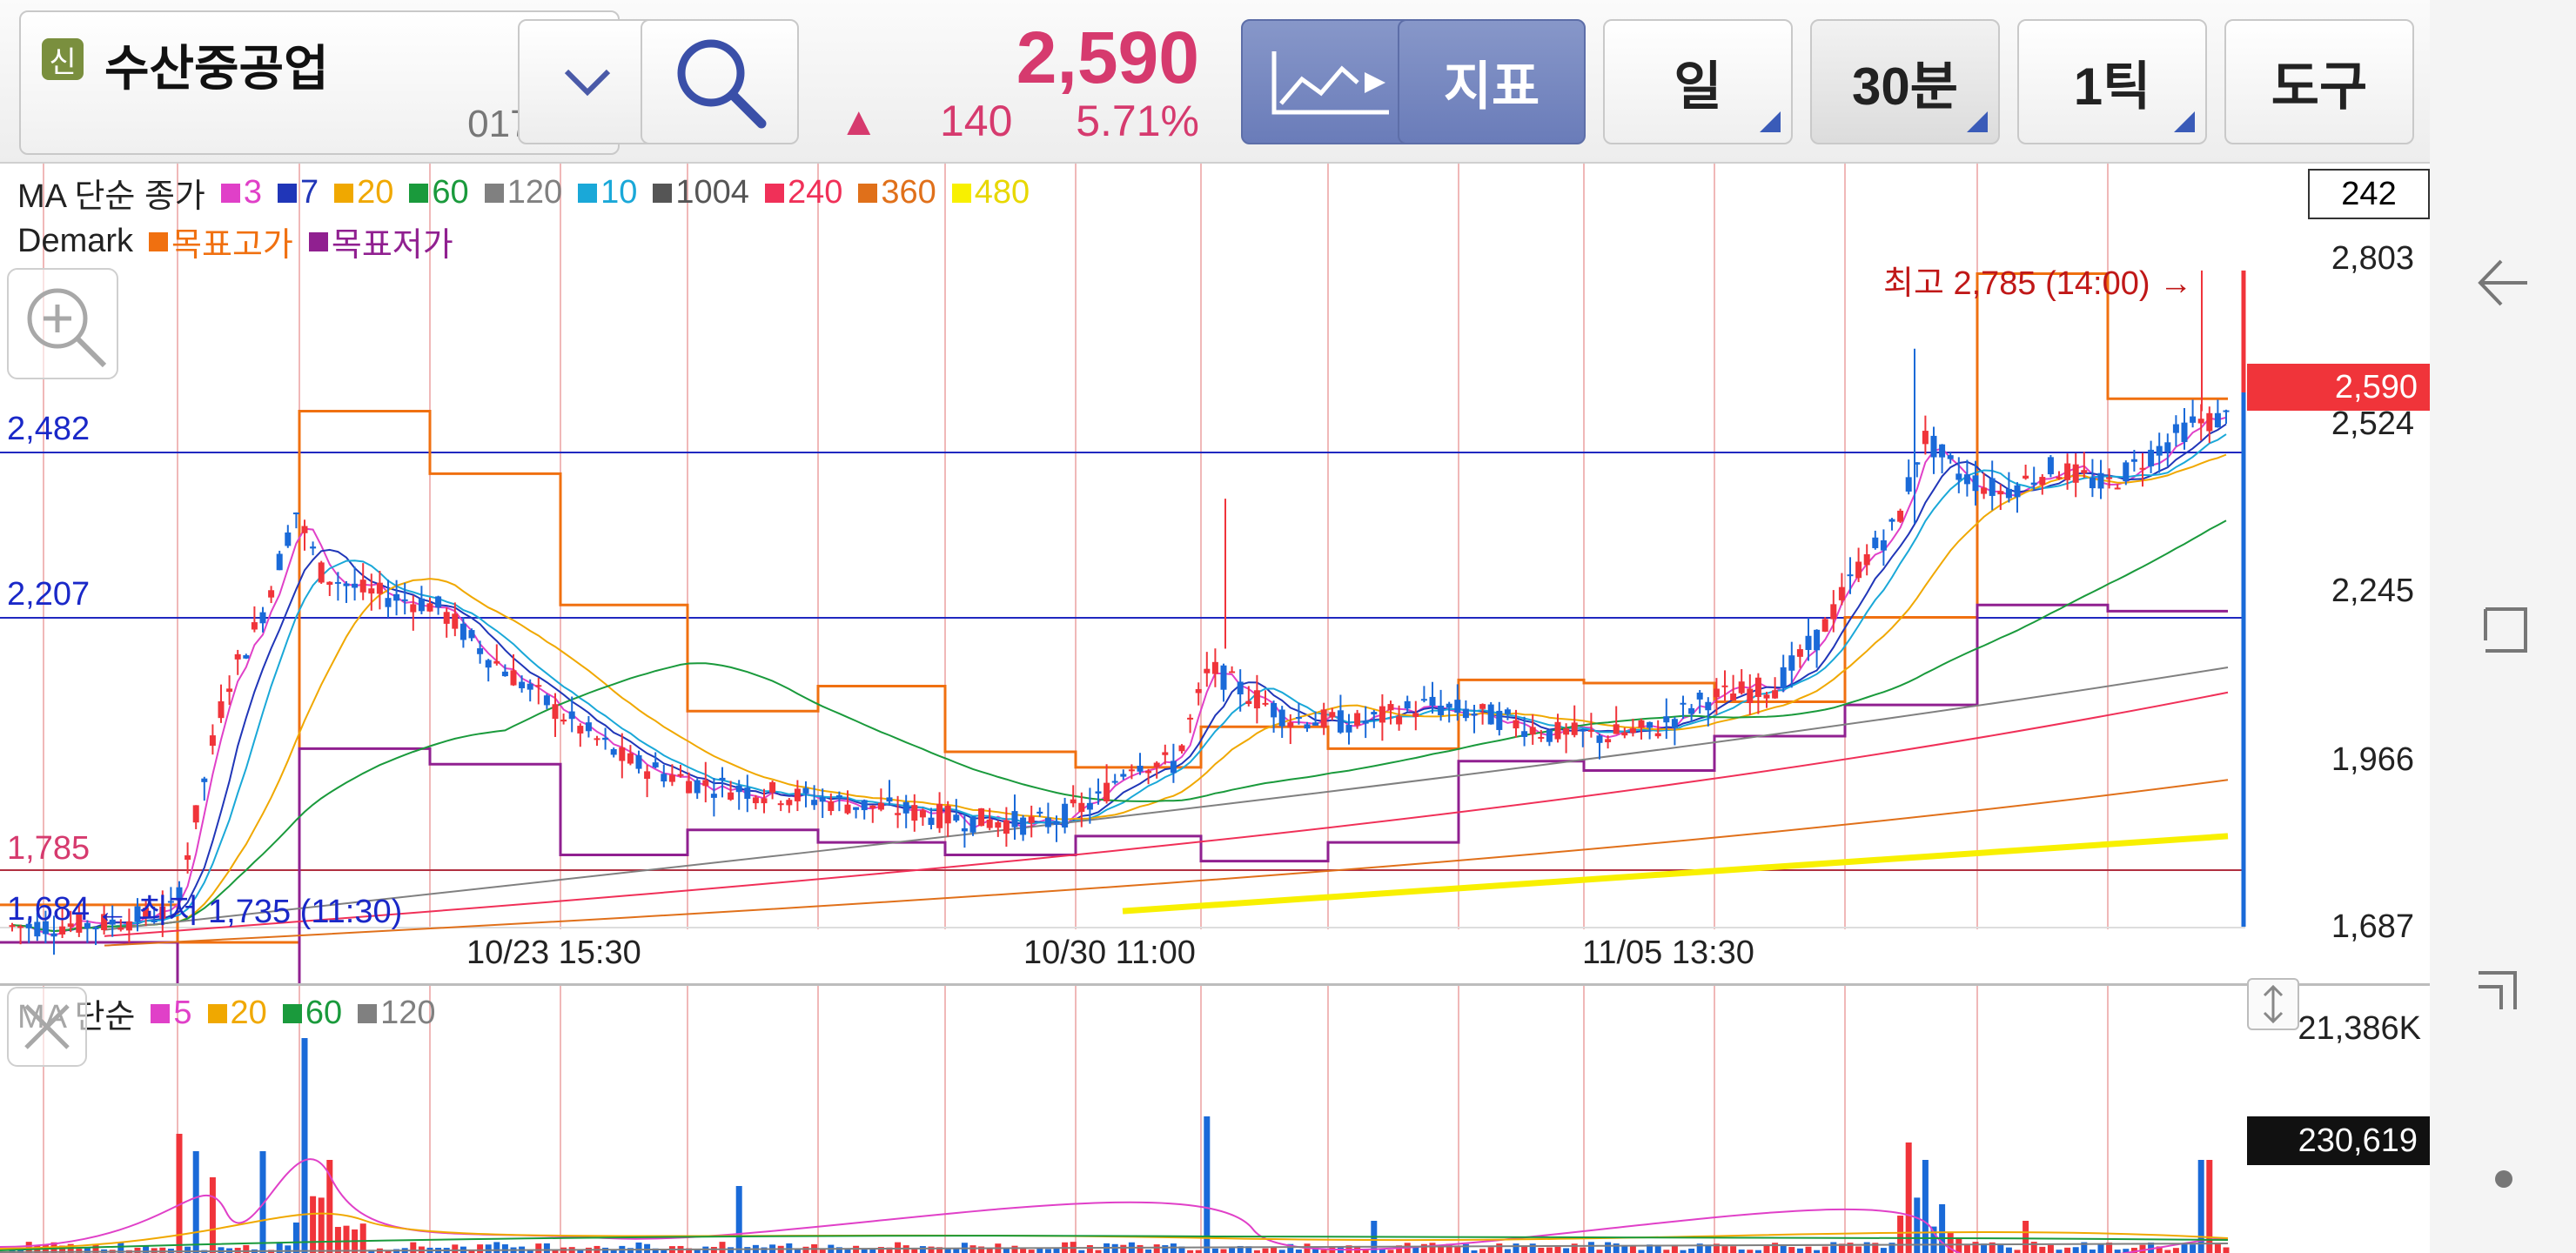  What do you see at coordinates (408, 1013) in the screenshot?
I see `vol-ma-label-3: 120` at bounding box center [408, 1013].